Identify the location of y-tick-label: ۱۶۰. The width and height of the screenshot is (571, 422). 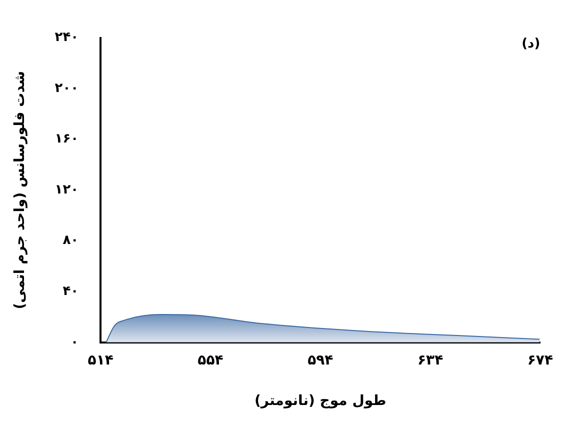
(66, 139).